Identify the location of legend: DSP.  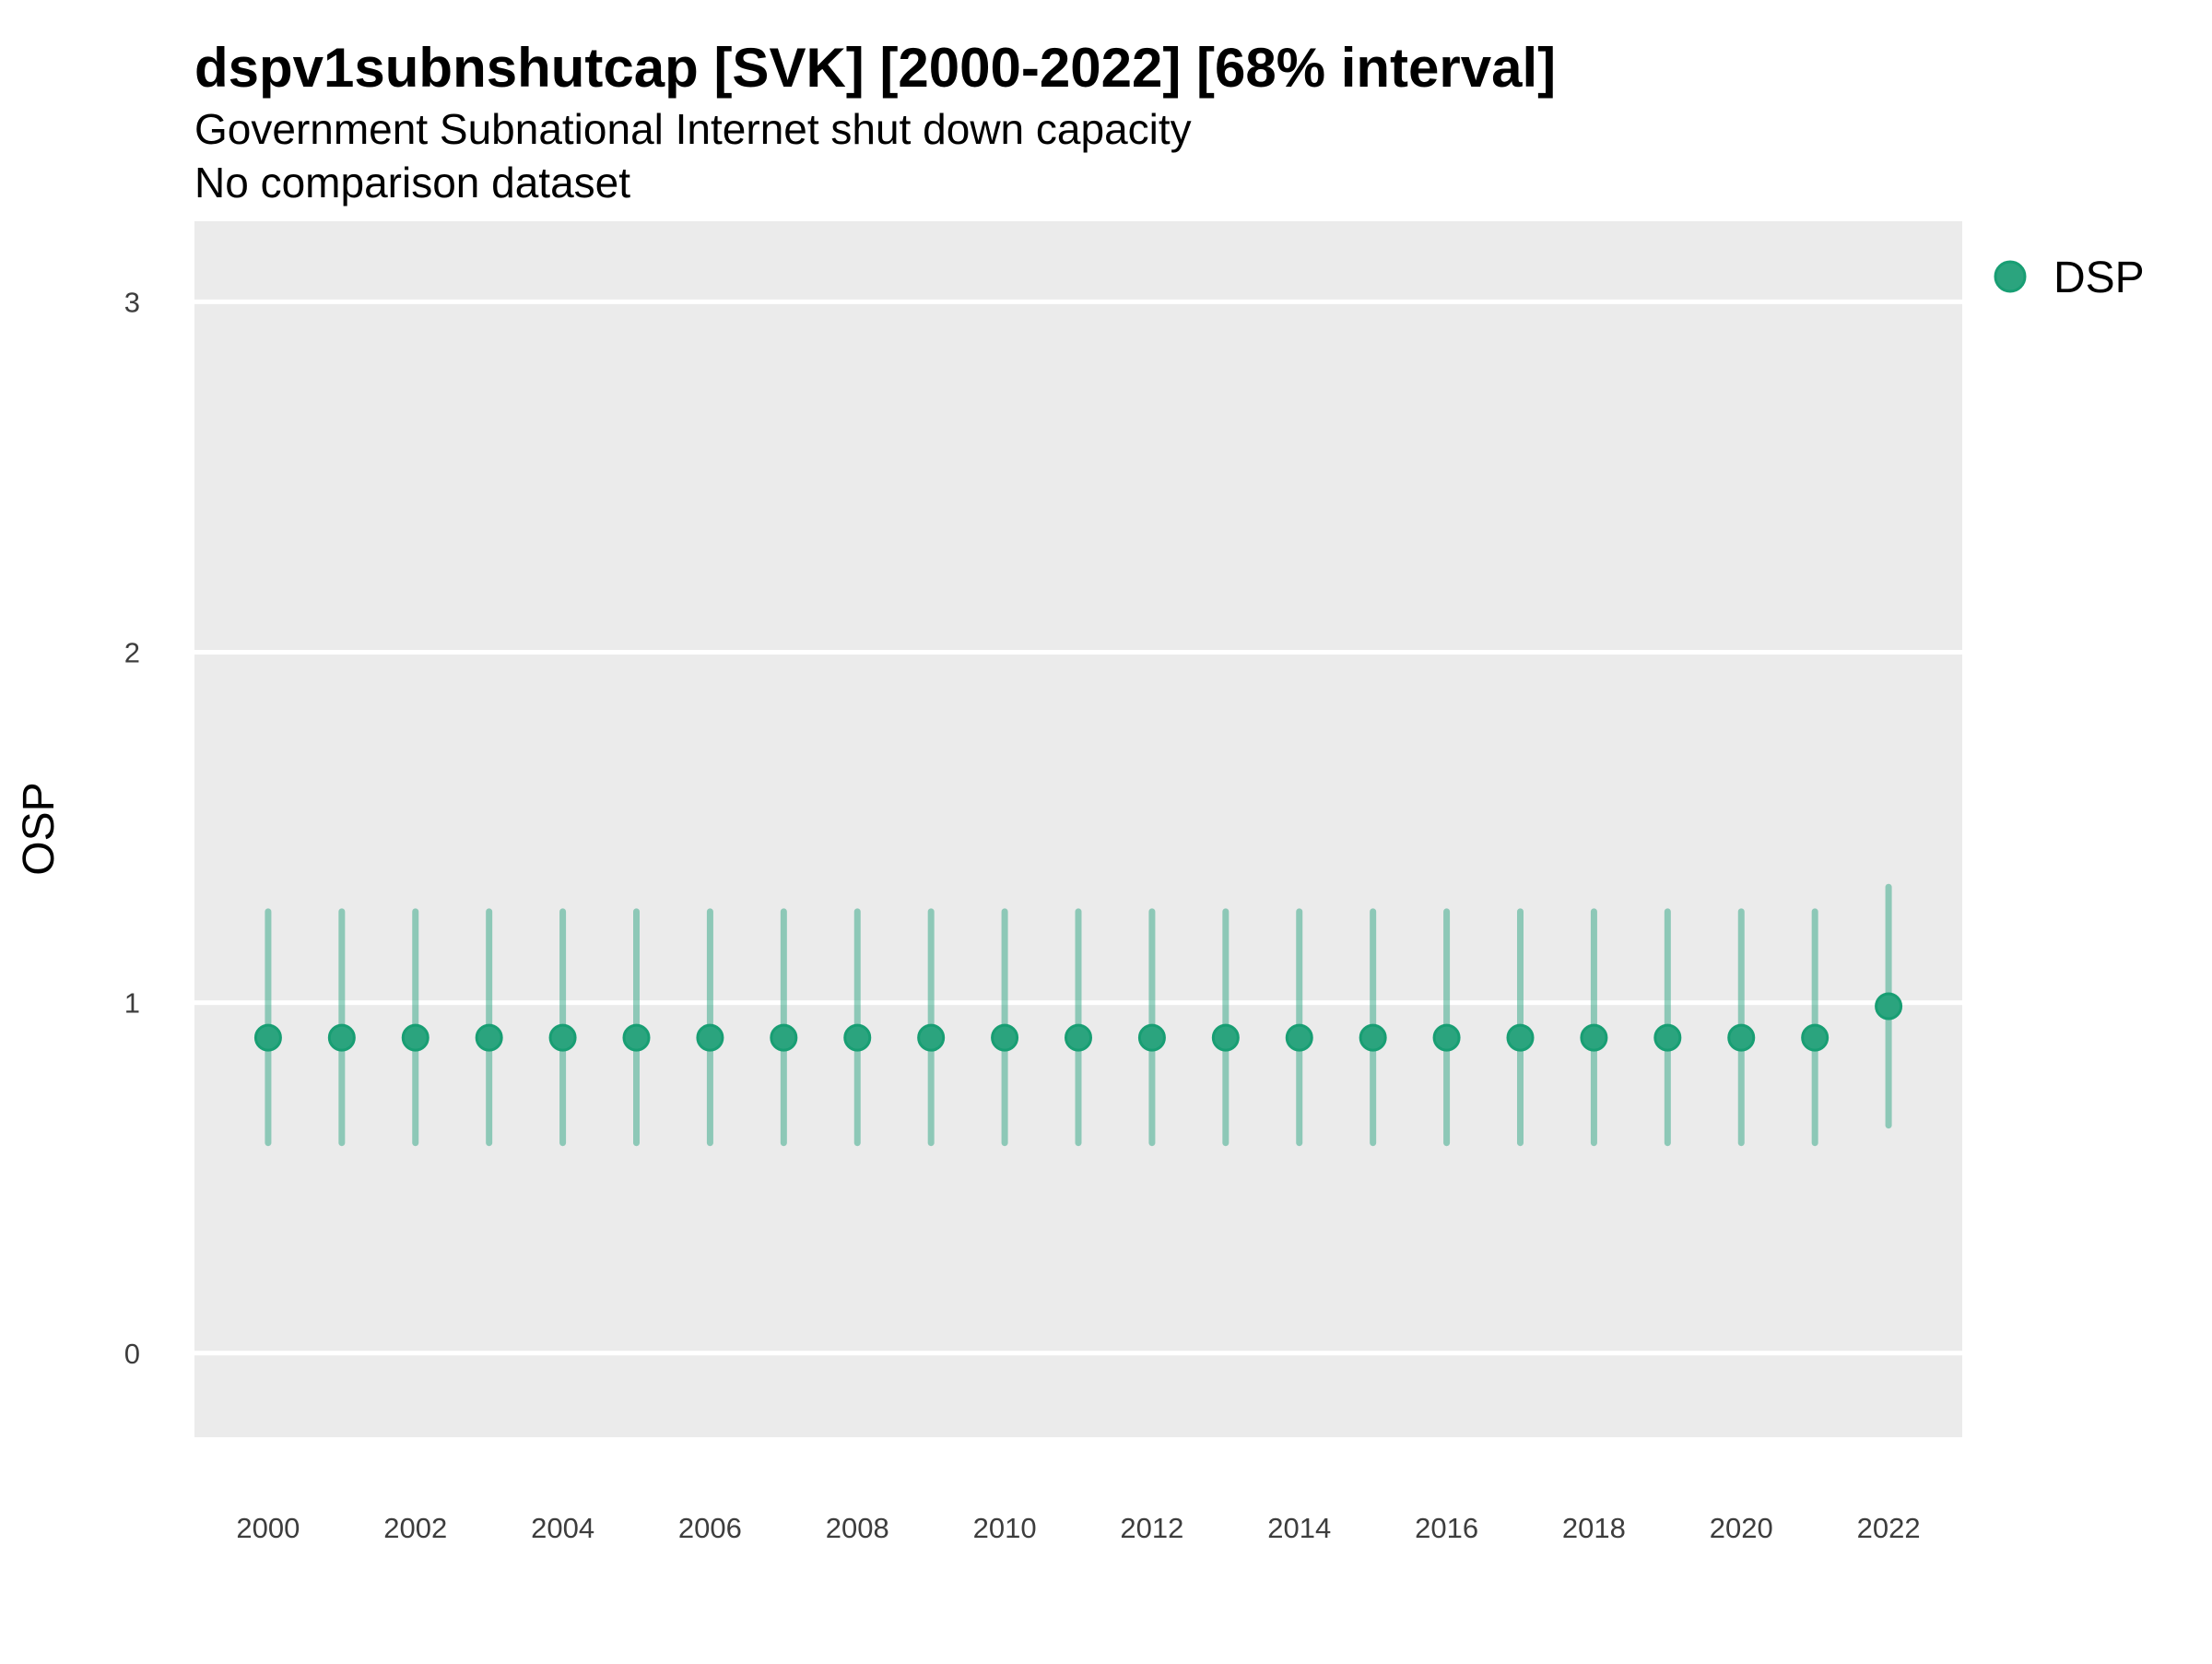
(2069, 278).